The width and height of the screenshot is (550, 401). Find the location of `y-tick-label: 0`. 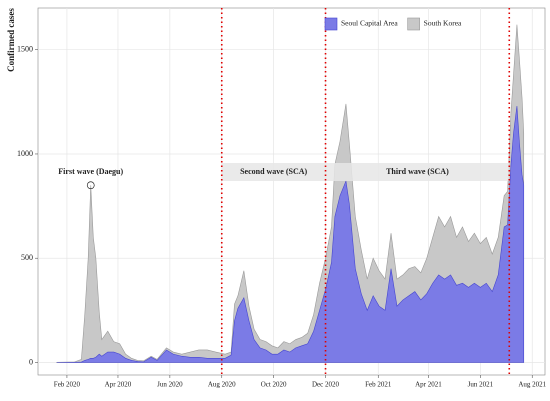

y-tick-label: 0 is located at coordinates (31, 361).